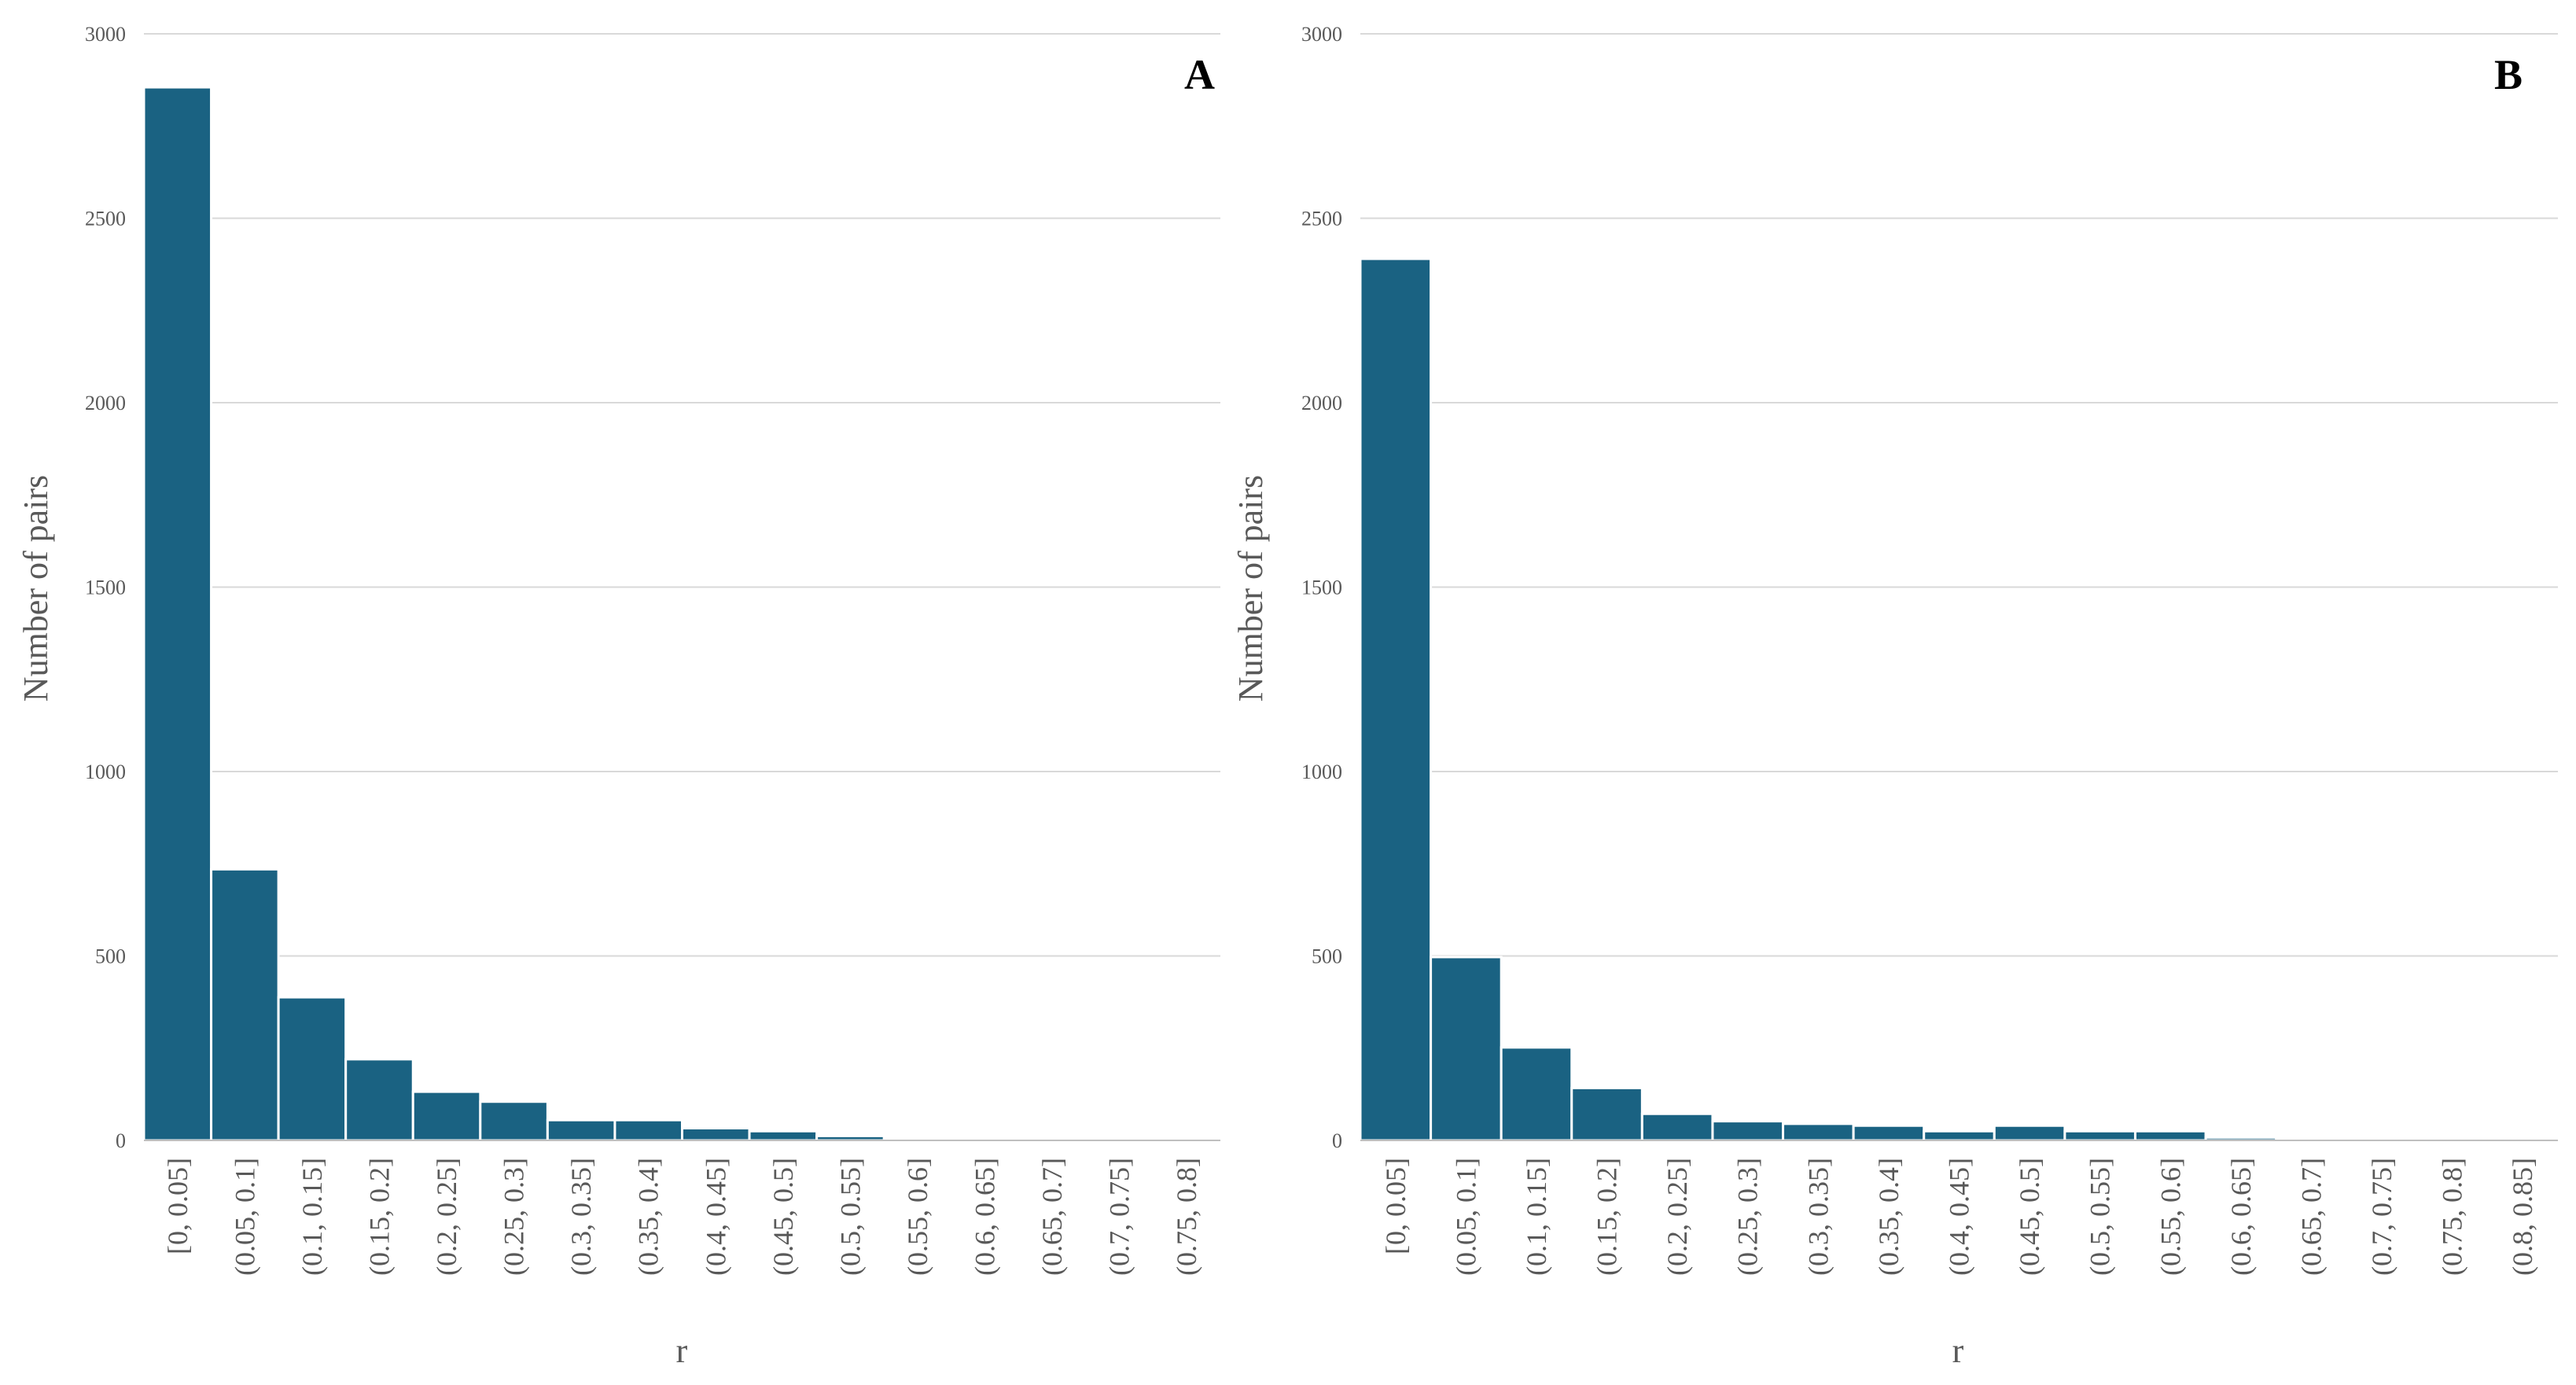  Describe the element at coordinates (1199, 74) in the screenshot. I see `panel-label: A` at that location.